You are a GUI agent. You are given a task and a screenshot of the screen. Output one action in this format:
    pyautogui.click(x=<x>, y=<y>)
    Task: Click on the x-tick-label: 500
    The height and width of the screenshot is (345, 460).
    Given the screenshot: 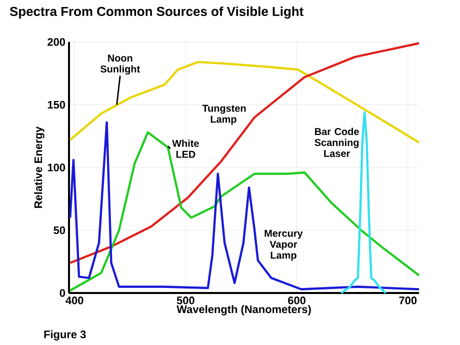 What is the action you would take?
    pyautogui.click(x=185, y=300)
    